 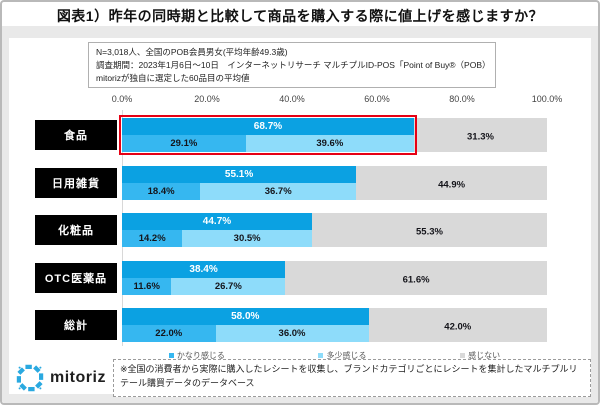 I want to click on somewhat-feel-segment: 26.7%, so click(x=228, y=286).